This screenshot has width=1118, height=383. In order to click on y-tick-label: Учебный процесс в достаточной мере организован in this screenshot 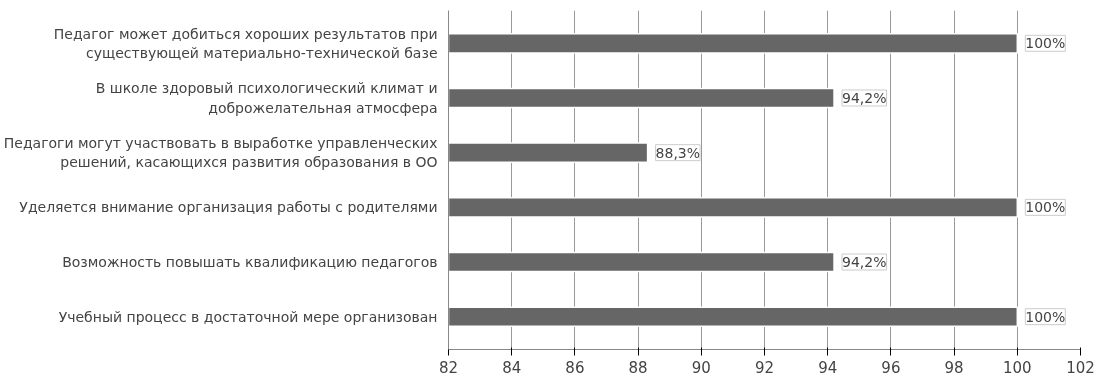, I will do `click(248, 316)`.